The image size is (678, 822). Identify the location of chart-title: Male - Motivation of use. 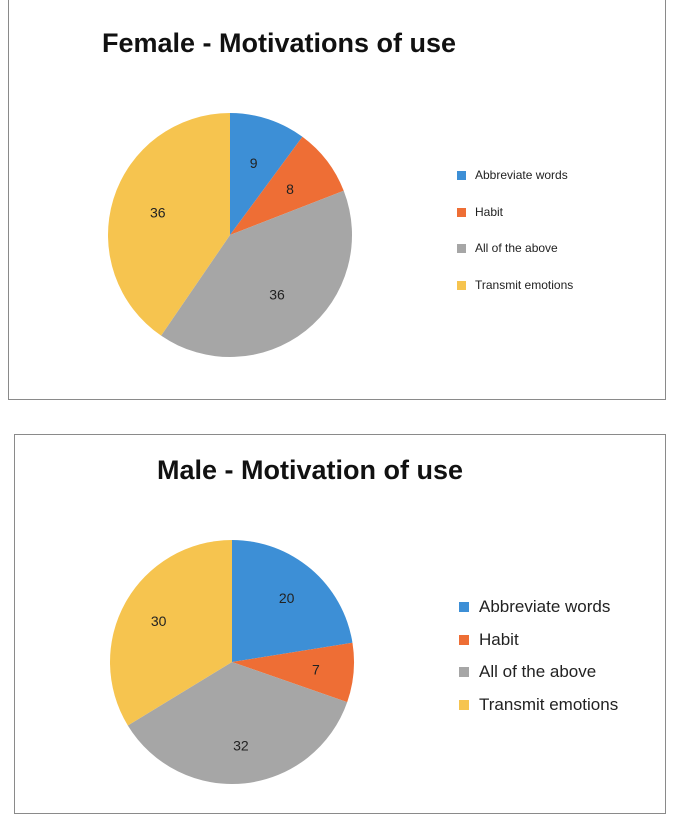
(310, 470).